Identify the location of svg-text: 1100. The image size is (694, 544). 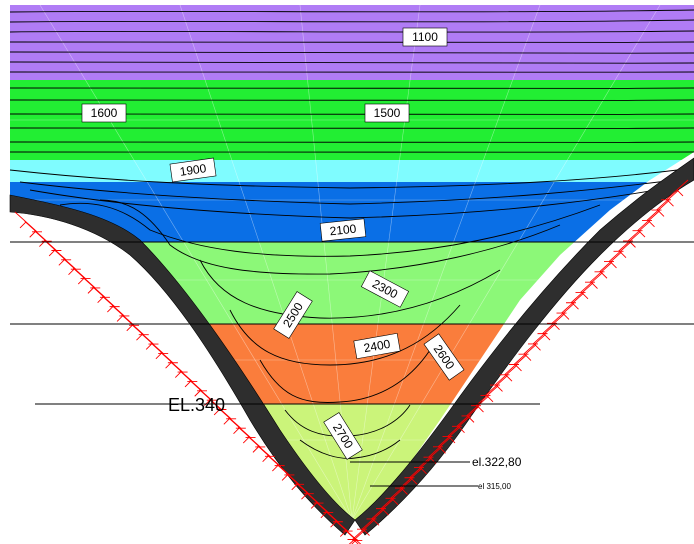
(425, 37).